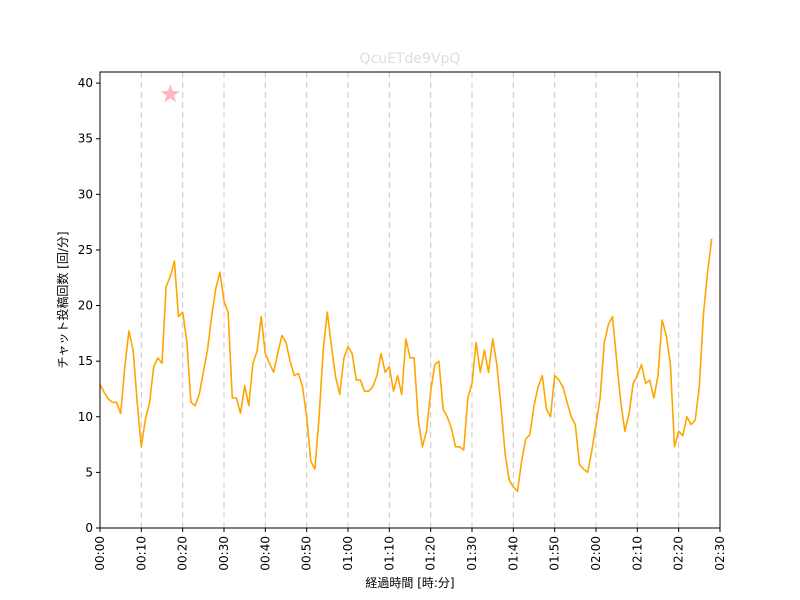 The image size is (800, 600). What do you see at coordinates (85, 417) in the screenshot?
I see `y-tick-label: 10` at bounding box center [85, 417].